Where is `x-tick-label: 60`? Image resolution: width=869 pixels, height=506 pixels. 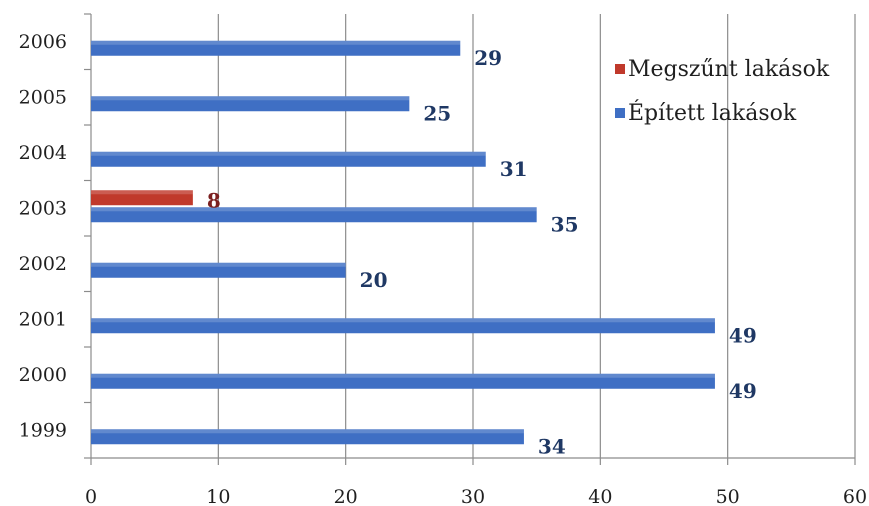 x-tick-label: 60 is located at coordinates (855, 496).